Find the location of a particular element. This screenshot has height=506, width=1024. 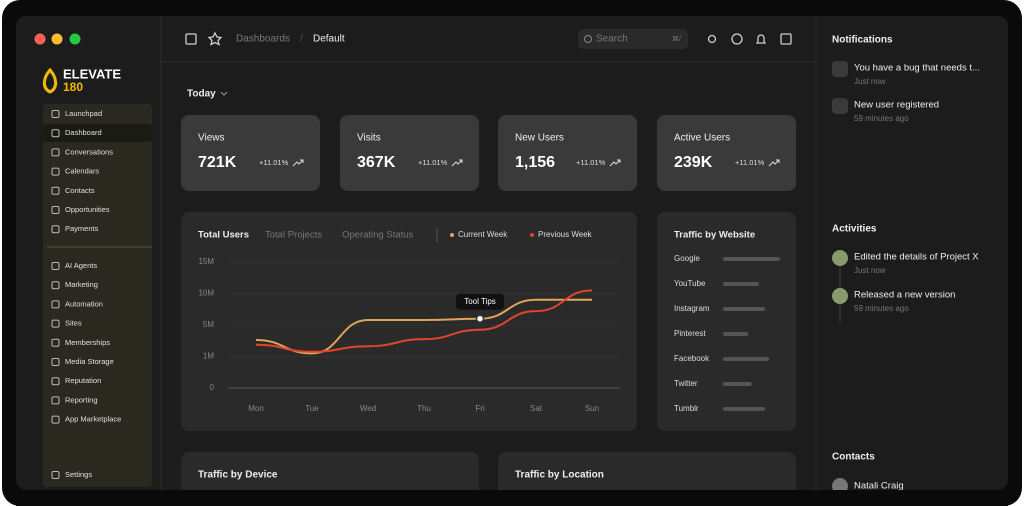

logo is located at coordinates (50, 80).